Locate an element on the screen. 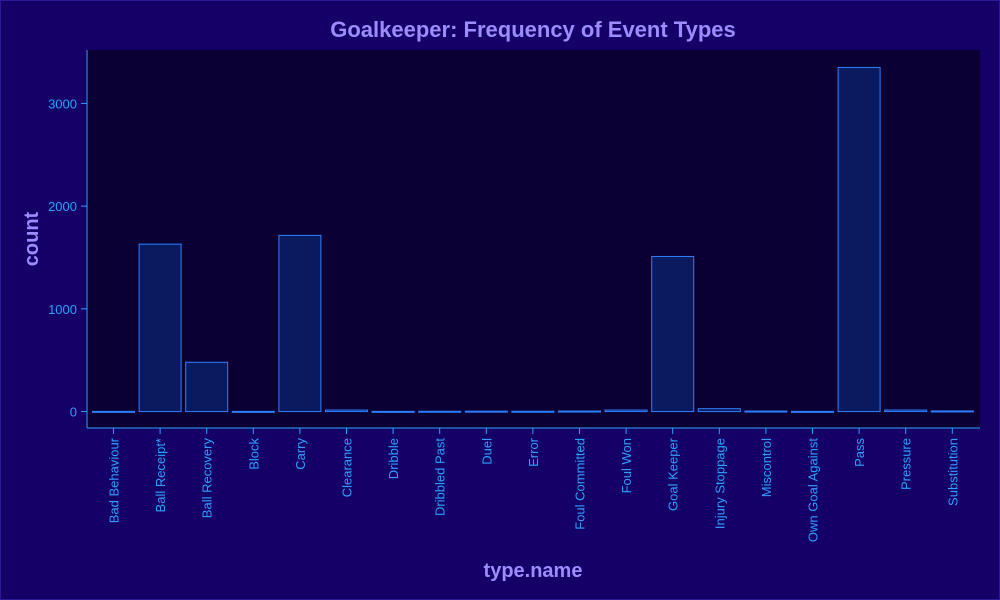  x-tick-label: Dribbled Past is located at coordinates (440, 477).